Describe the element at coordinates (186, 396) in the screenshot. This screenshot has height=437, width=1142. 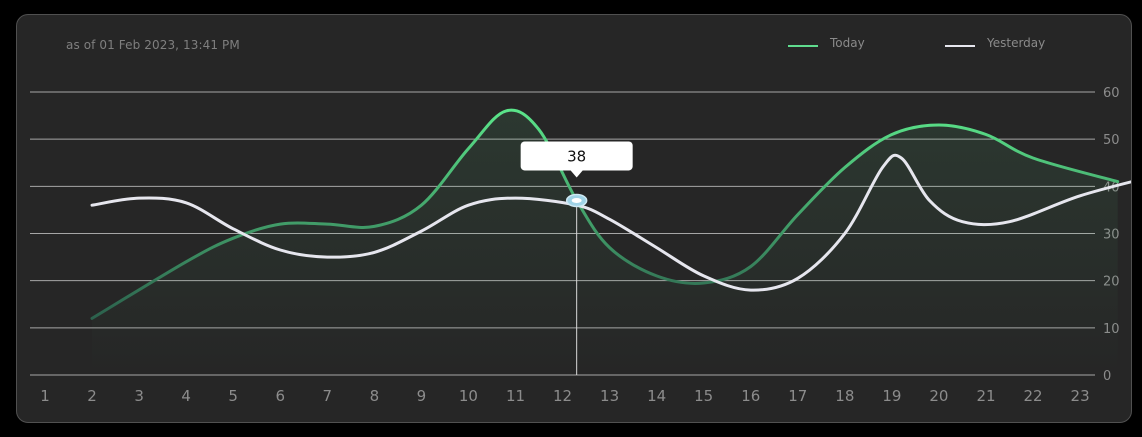
I see `x-tick-label: 4` at that location.